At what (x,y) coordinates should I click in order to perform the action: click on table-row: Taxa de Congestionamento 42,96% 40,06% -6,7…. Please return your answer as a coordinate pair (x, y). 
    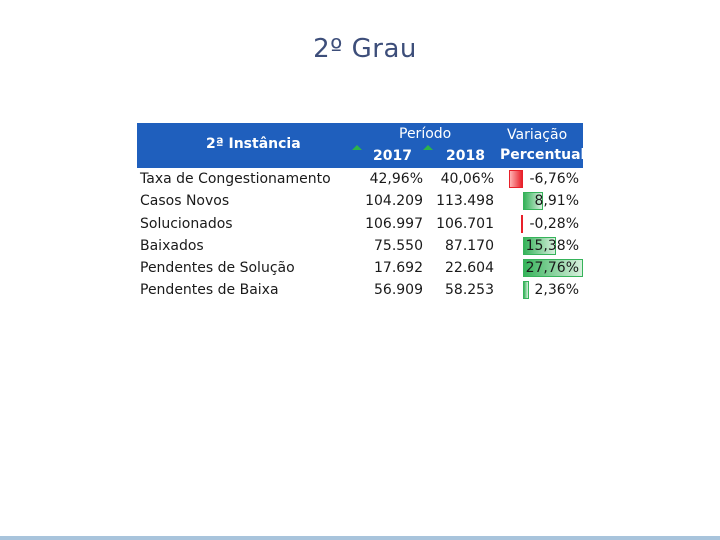
    Looking at the image, I should click on (360, 179).